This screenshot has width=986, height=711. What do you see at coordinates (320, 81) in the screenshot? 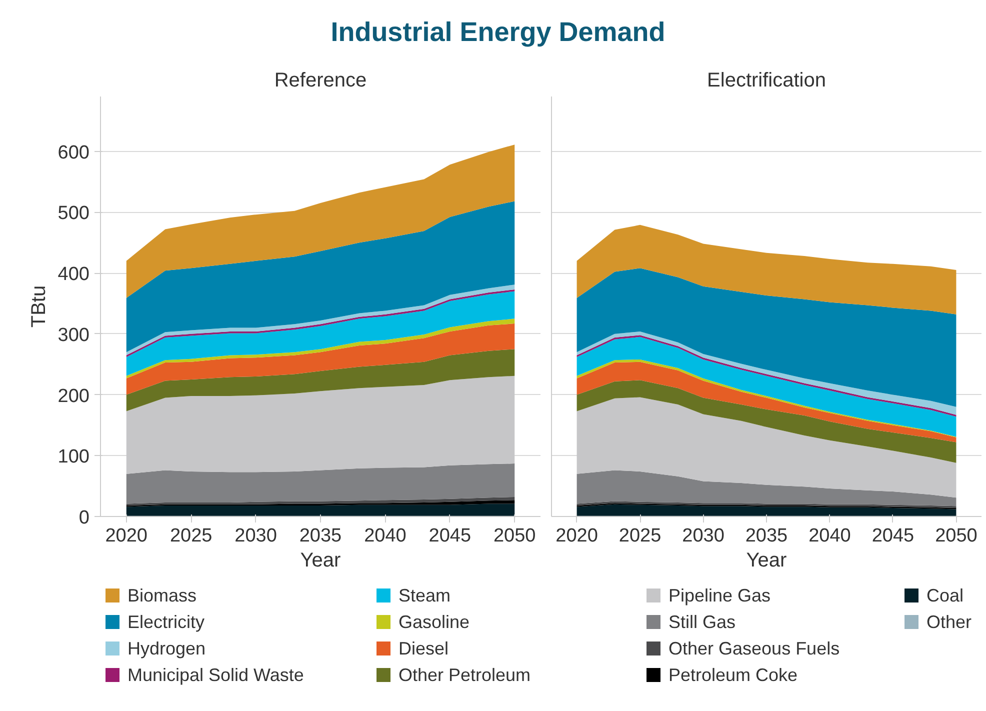
I see `chart-subtitle: Reference` at bounding box center [320, 81].